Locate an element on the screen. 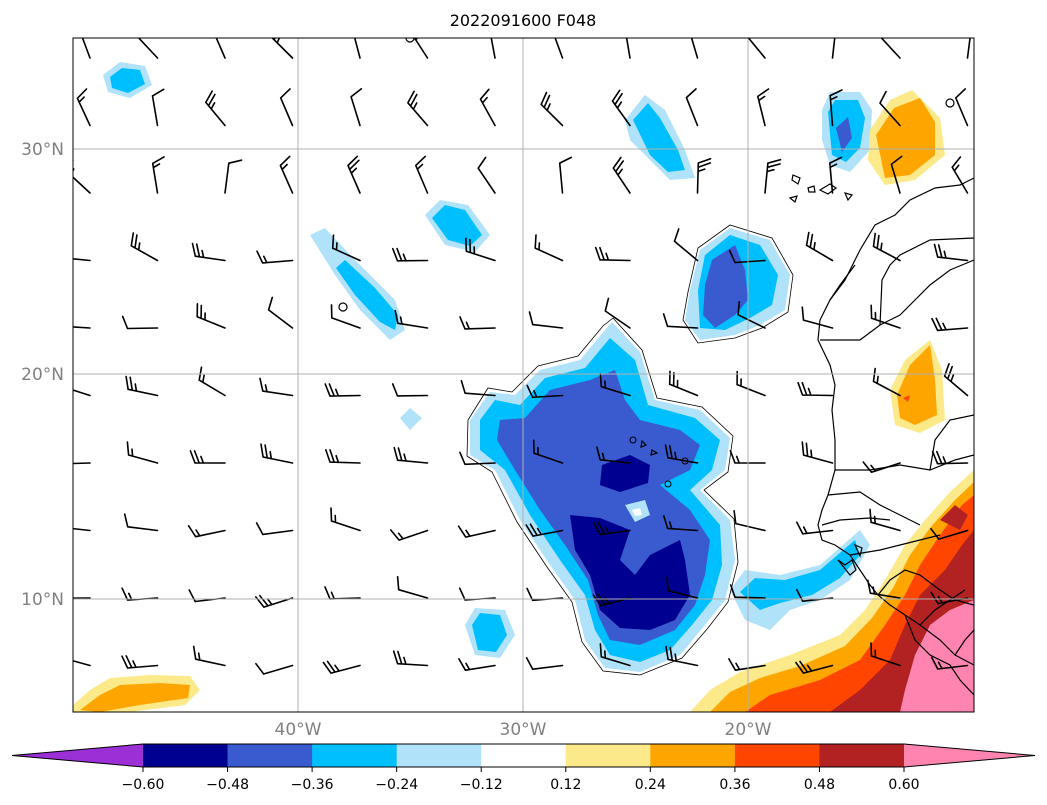 Image resolution: width=1047 pixels, height=805 pixels. negative-anomaly-east is located at coordinates (800, 580).